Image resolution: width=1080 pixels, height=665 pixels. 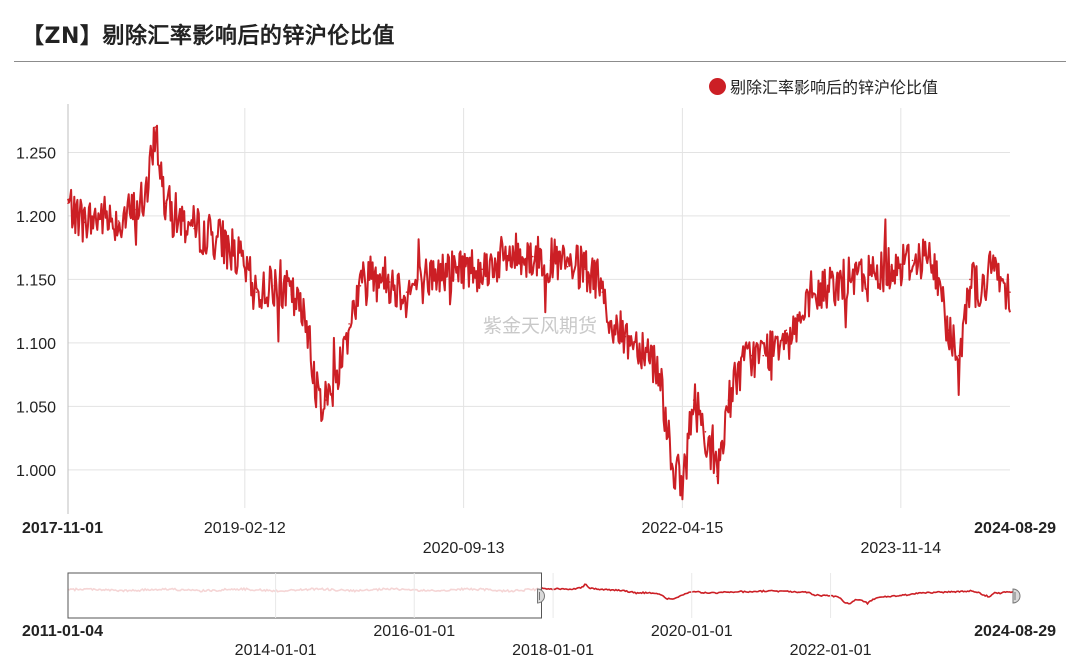 I want to click on y-tick-label: 1.000, so click(x=36, y=471).